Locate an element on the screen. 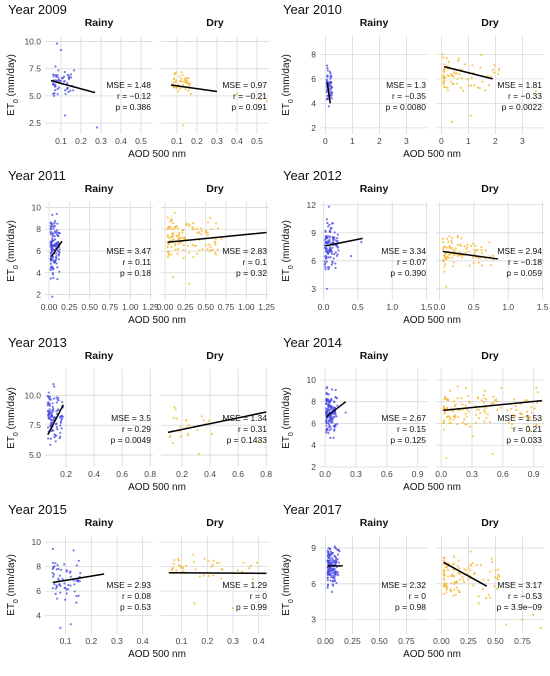  x-tick-label: 0.00 is located at coordinates (165, 307).